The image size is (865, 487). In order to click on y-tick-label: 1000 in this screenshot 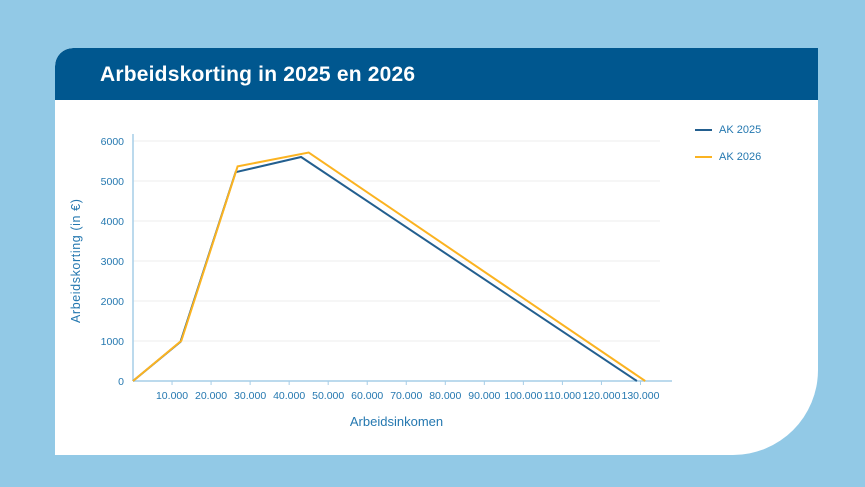, I will do `click(113, 342)`.